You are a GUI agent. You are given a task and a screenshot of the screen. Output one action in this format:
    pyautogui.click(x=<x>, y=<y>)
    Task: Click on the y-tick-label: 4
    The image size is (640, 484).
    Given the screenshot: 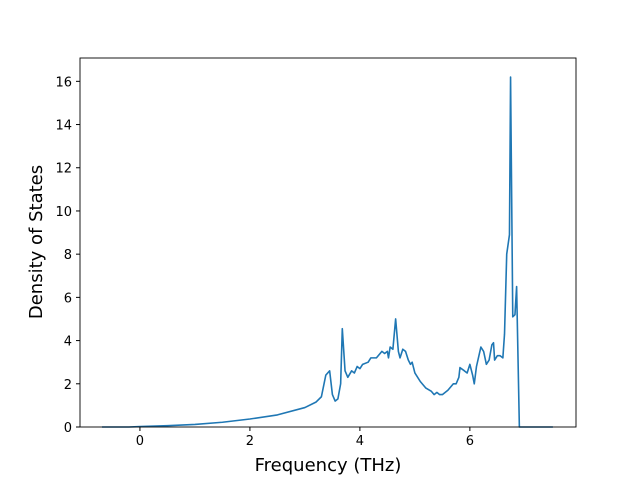 What is the action you would take?
    pyautogui.click(x=68, y=342)
    